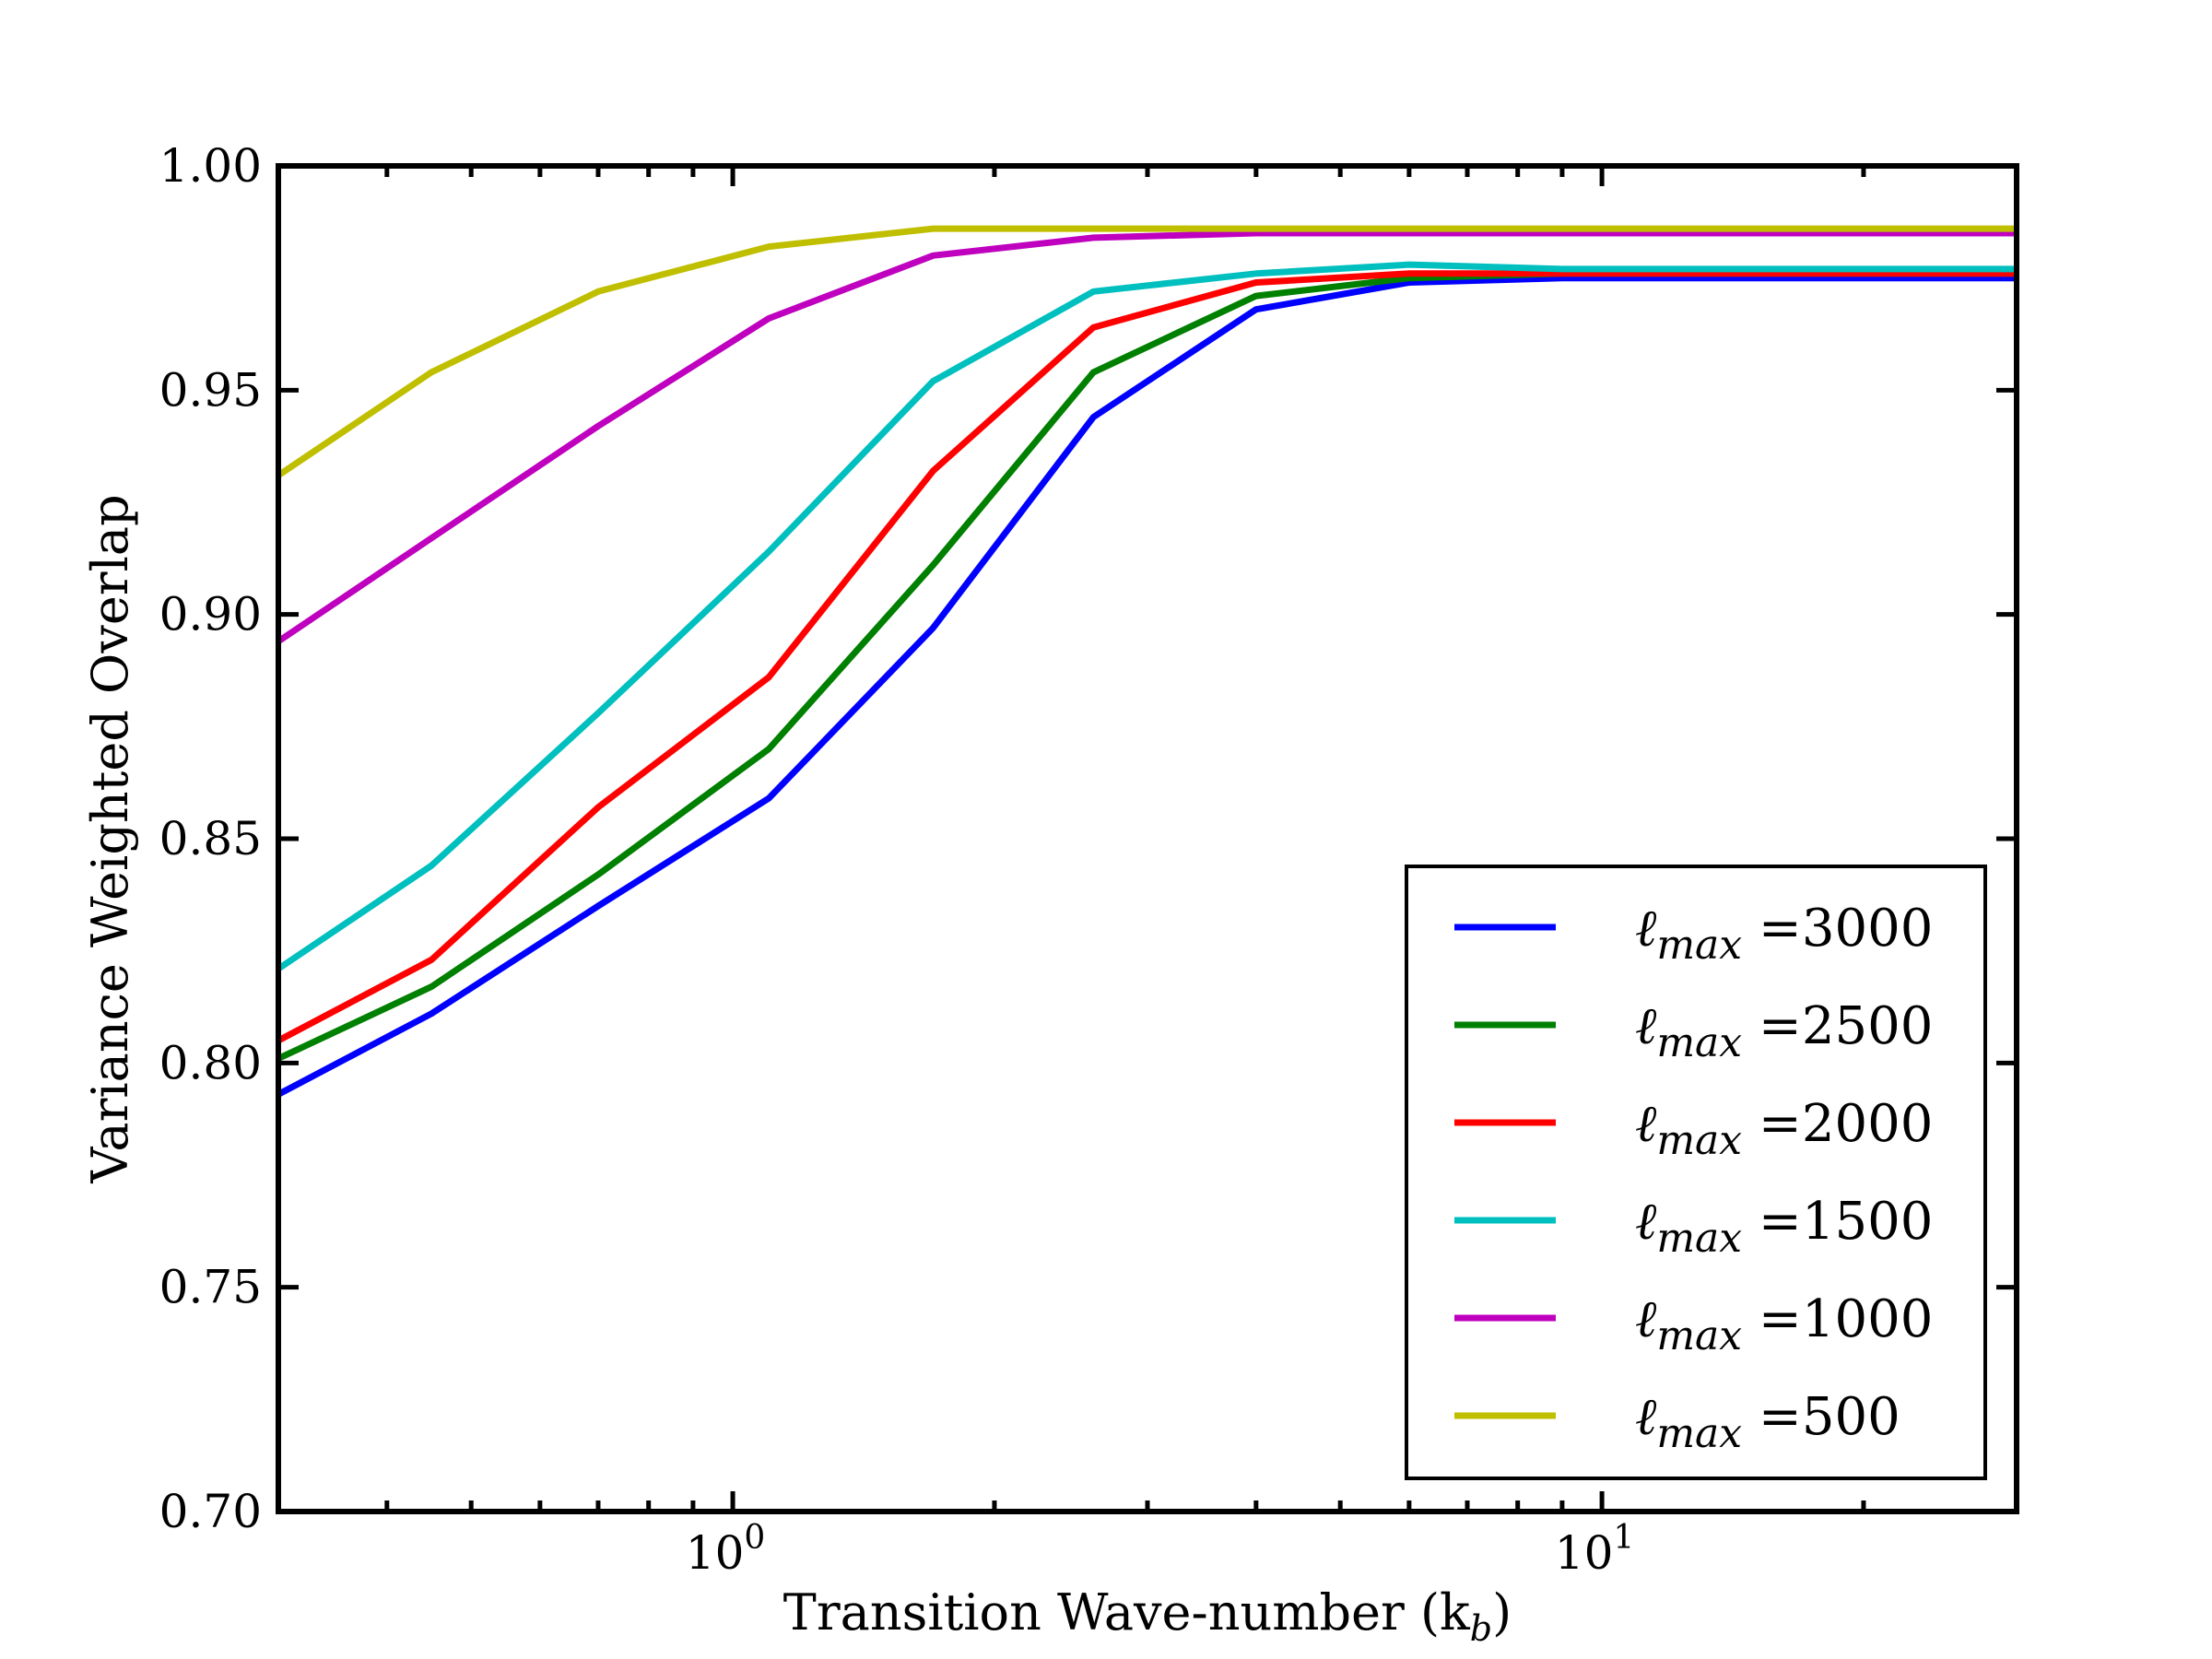 Image resolution: width=2212 pixels, height=1659 pixels. Describe the element at coordinates (1502, 1612) in the screenshot. I see `x-axis-label-close: )` at that location.